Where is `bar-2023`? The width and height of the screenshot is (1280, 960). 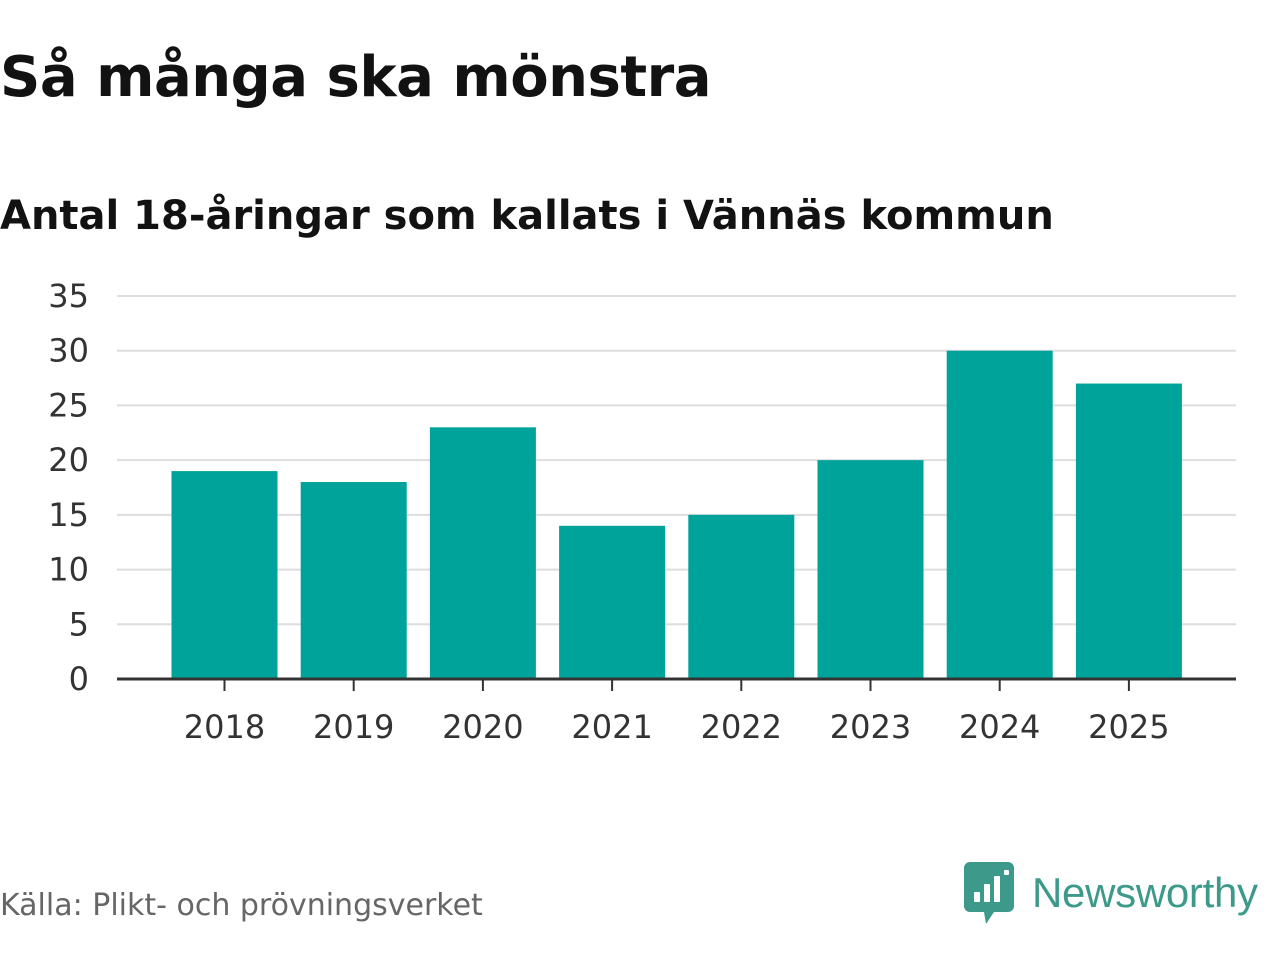 bar-2023 is located at coordinates (870, 569).